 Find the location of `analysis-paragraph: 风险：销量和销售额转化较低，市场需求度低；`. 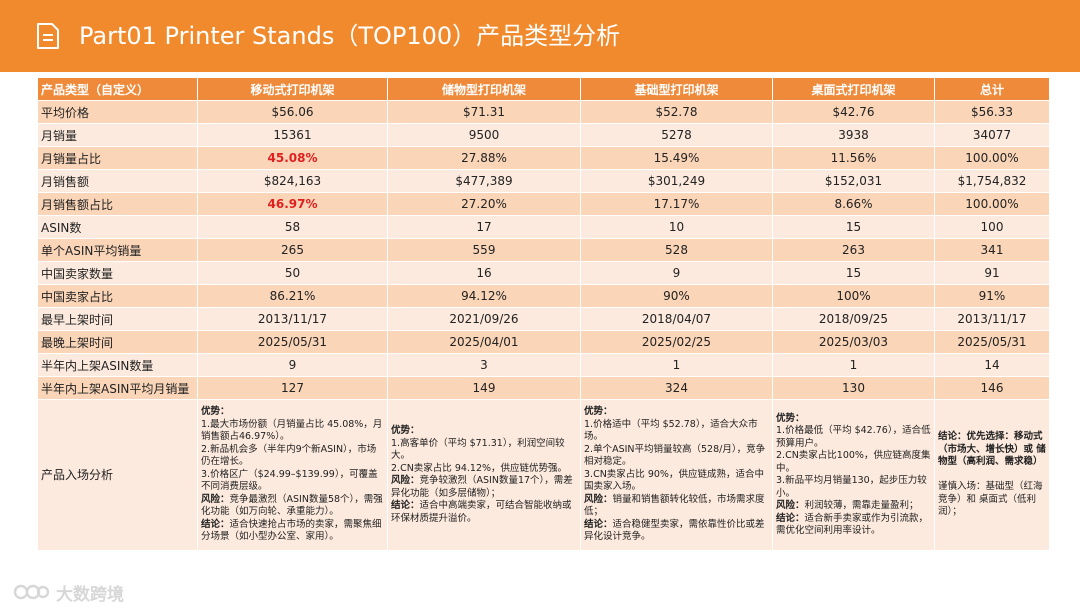

analysis-paragraph: 风险：销量和销售额转化较低，市场需求度低； is located at coordinates (676, 506).